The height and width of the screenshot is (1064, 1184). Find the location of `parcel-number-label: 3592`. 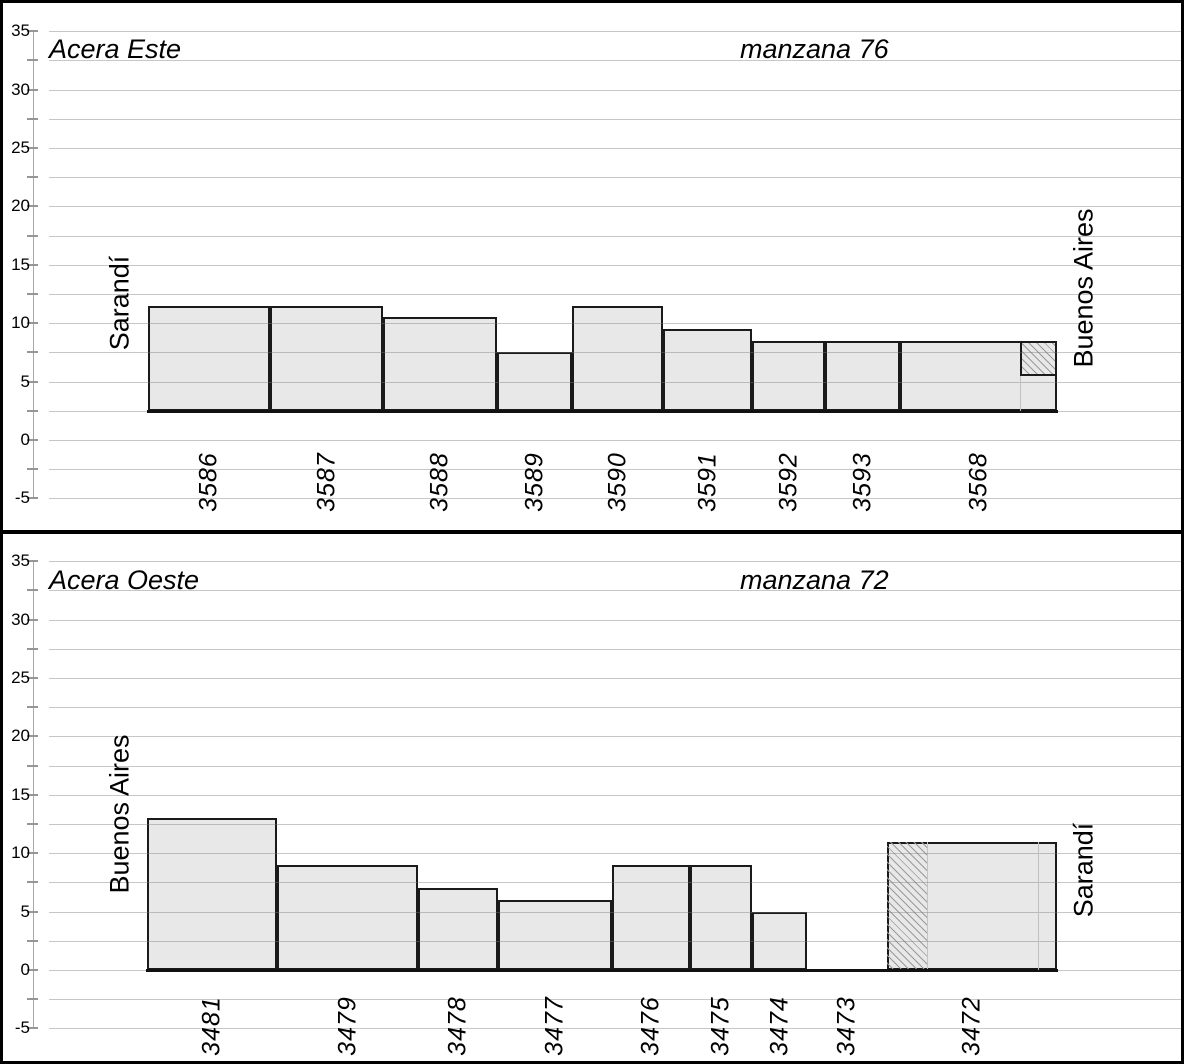

parcel-number-label: 3592 is located at coordinates (788, 482).